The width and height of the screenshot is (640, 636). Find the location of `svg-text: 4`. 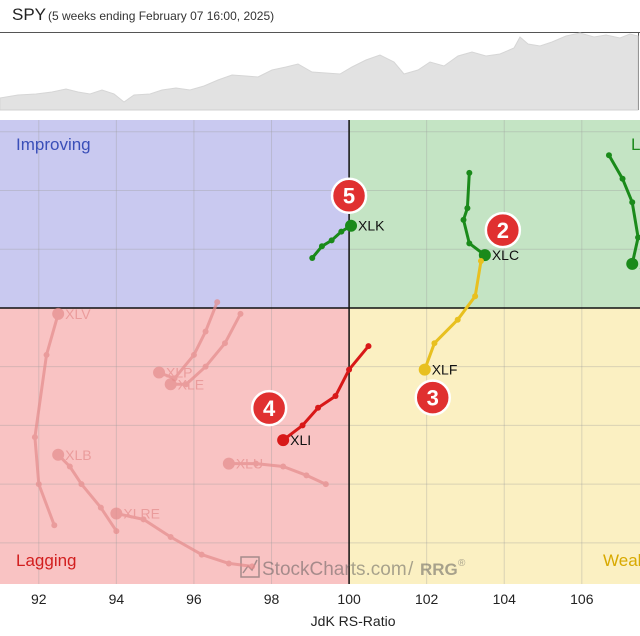

svg-text: 4 is located at coordinates (269, 408).